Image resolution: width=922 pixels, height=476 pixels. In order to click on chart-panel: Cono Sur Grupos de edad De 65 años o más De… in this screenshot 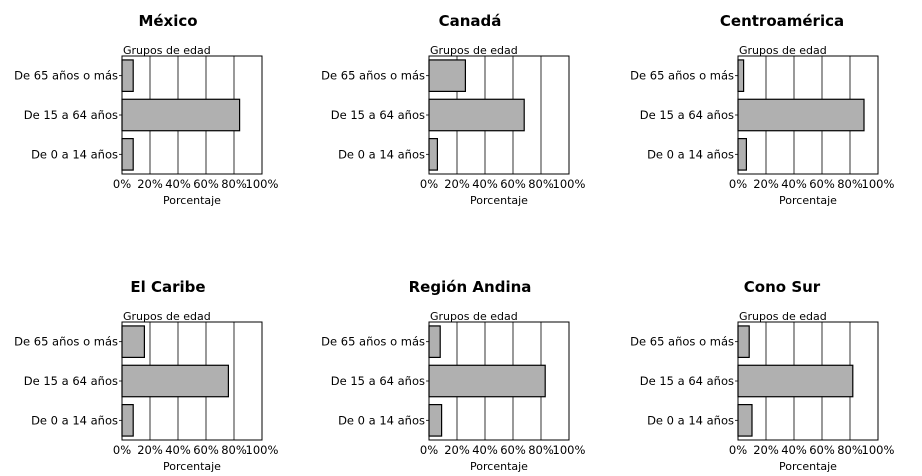, I will do `click(762, 375)`.